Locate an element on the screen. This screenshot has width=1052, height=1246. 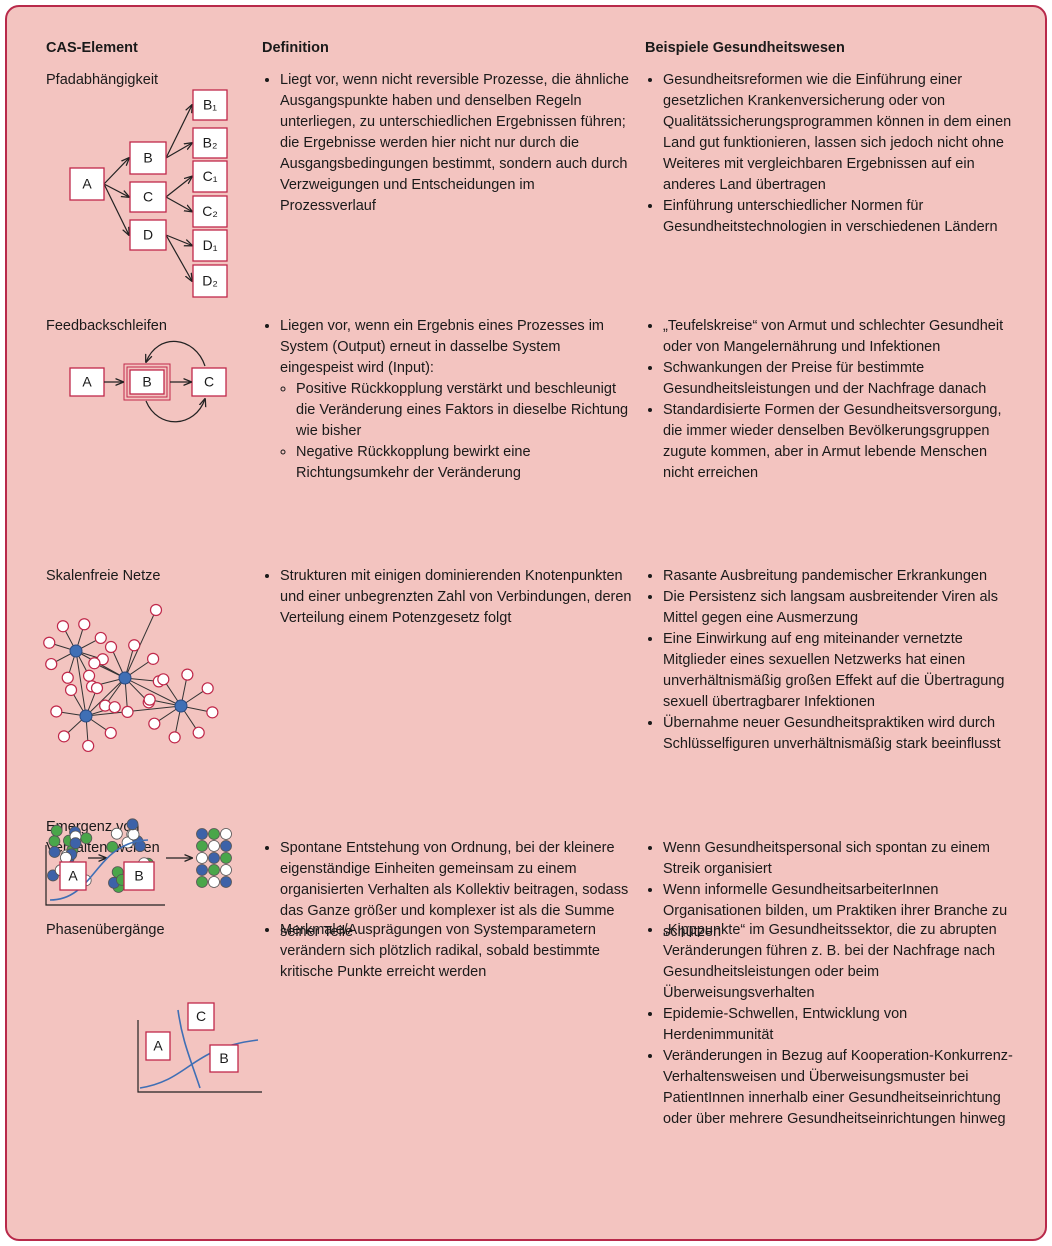
path-box-label: C₁ is located at coordinates (210, 176).